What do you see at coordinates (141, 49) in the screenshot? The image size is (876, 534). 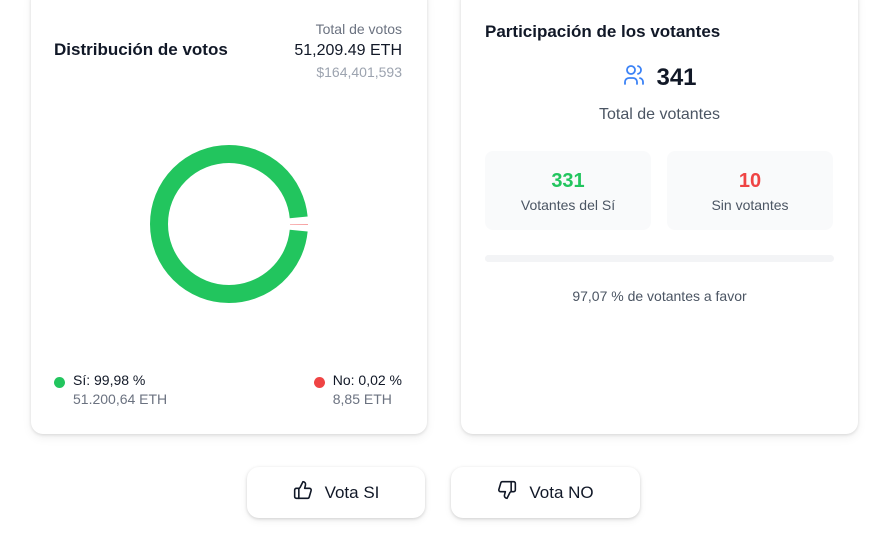 I see `distribution-title: Distribución de votos` at bounding box center [141, 49].